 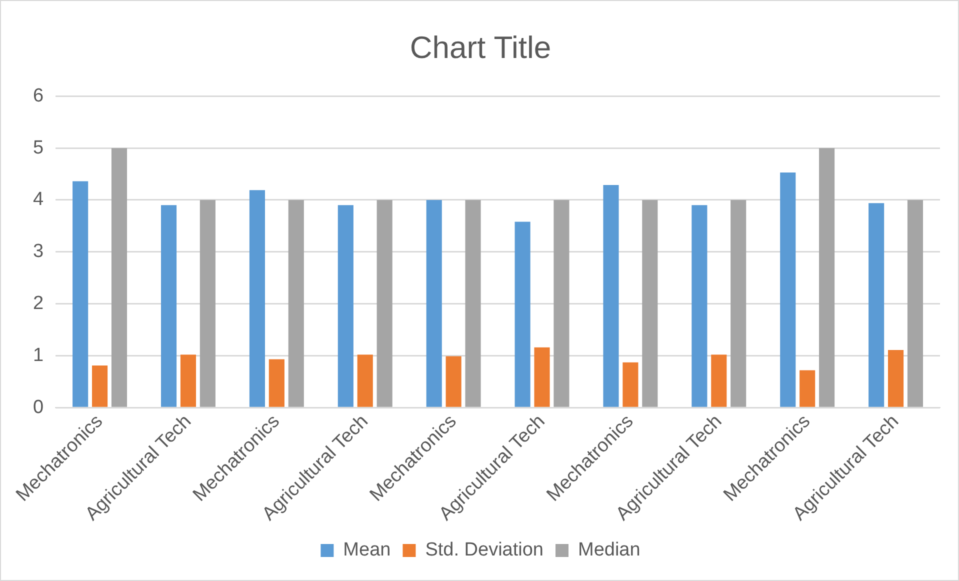 What do you see at coordinates (38, 251) in the screenshot?
I see `y-tick-label: 3` at bounding box center [38, 251].